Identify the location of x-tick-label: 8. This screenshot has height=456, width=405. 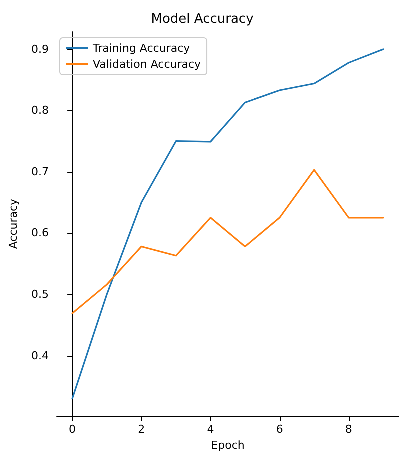
(348, 429).